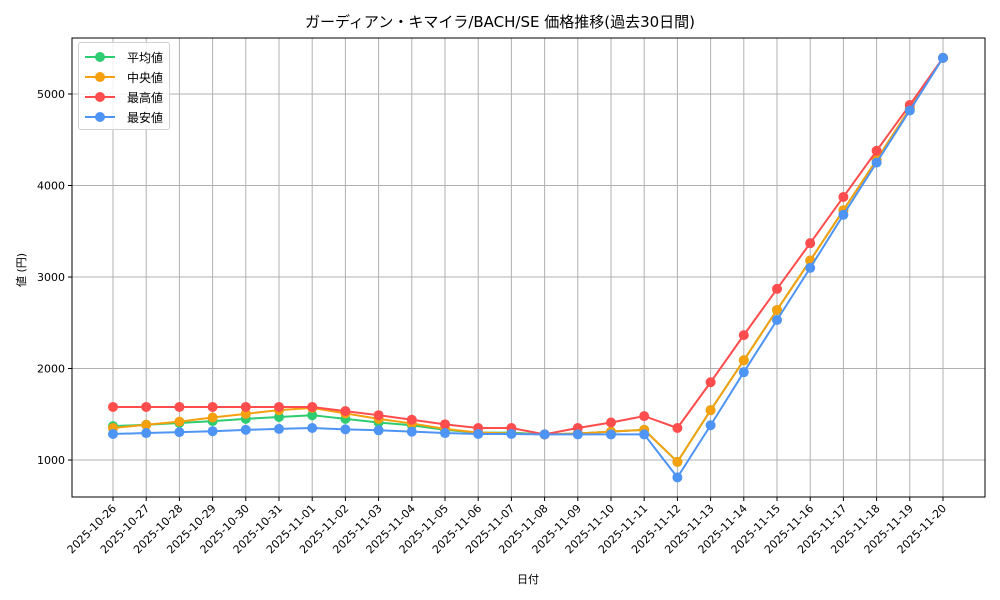  Describe the element at coordinates (145, 57) in the screenshot. I see `legend-label: 平均値` at that location.